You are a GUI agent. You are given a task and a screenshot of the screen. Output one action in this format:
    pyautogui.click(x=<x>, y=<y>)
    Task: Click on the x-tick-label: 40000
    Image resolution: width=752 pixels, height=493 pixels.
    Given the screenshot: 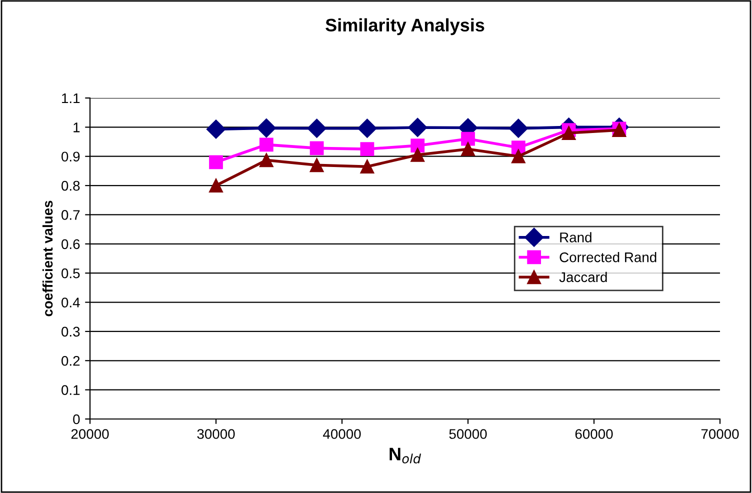 What is the action you would take?
    pyautogui.click(x=342, y=434)
    